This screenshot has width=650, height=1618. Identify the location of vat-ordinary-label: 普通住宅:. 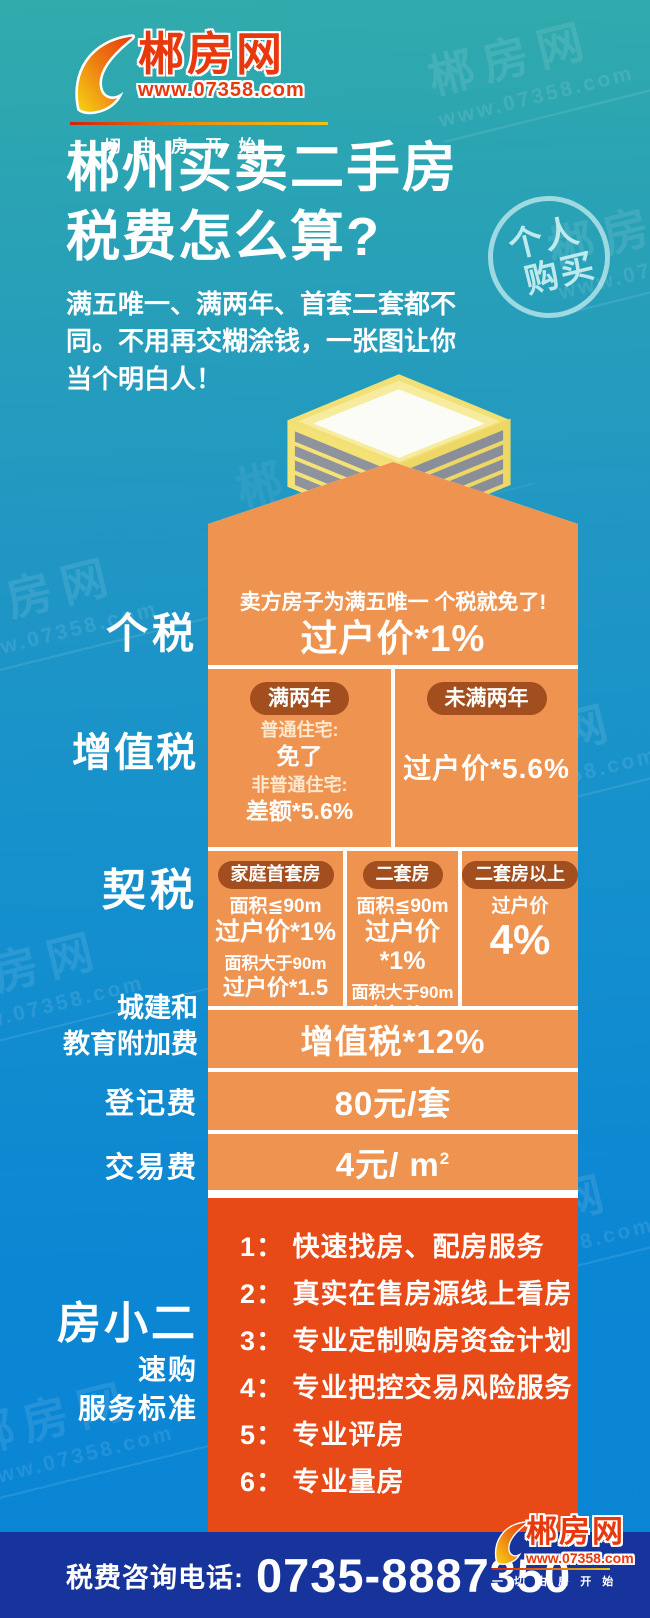
(299, 730).